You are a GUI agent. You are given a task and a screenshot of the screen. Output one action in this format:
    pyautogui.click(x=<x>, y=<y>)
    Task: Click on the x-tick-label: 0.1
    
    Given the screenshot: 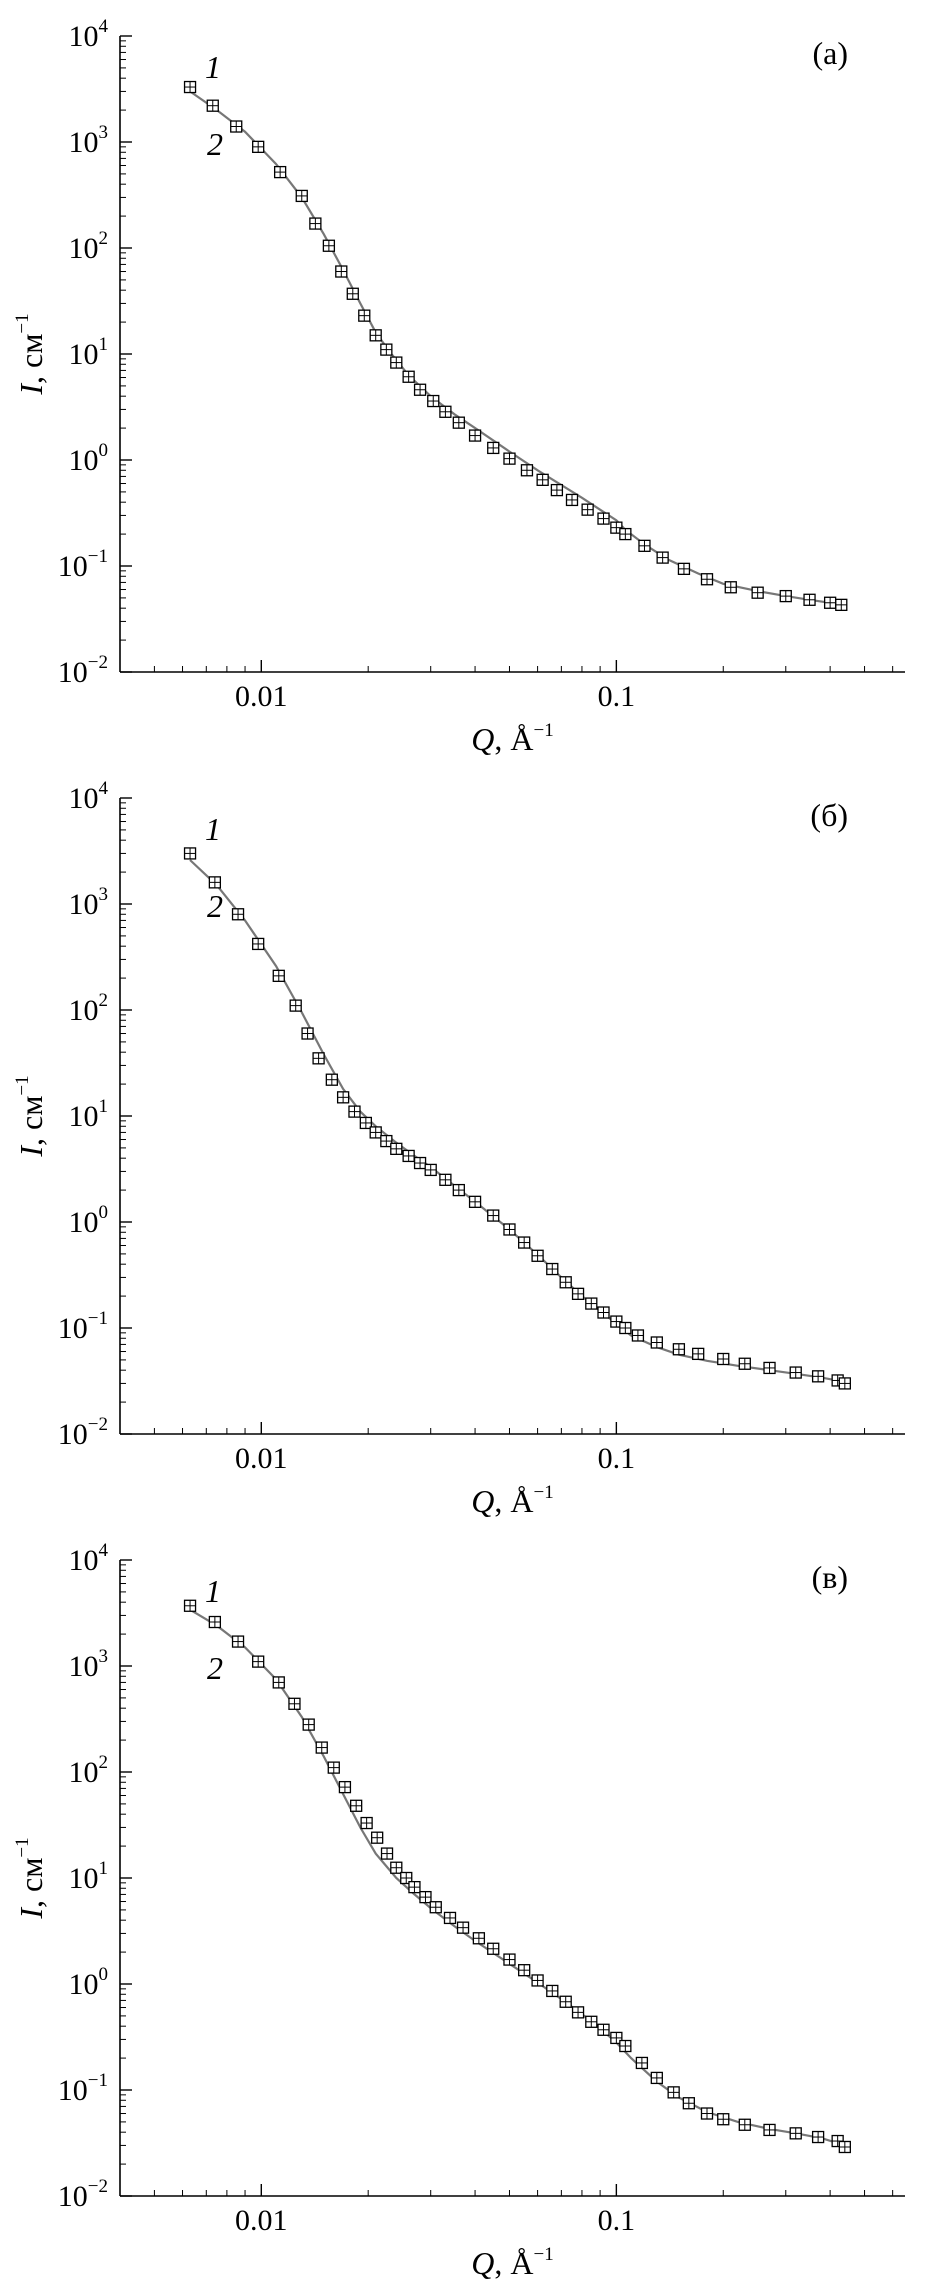 What is the action you would take?
    pyautogui.click(x=617, y=2220)
    